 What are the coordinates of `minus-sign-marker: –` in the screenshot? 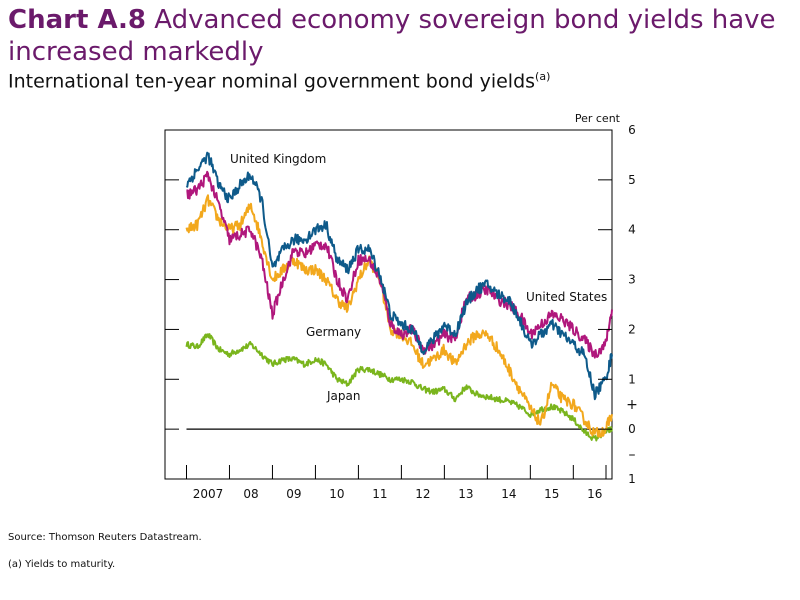 It's located at (632, 455).